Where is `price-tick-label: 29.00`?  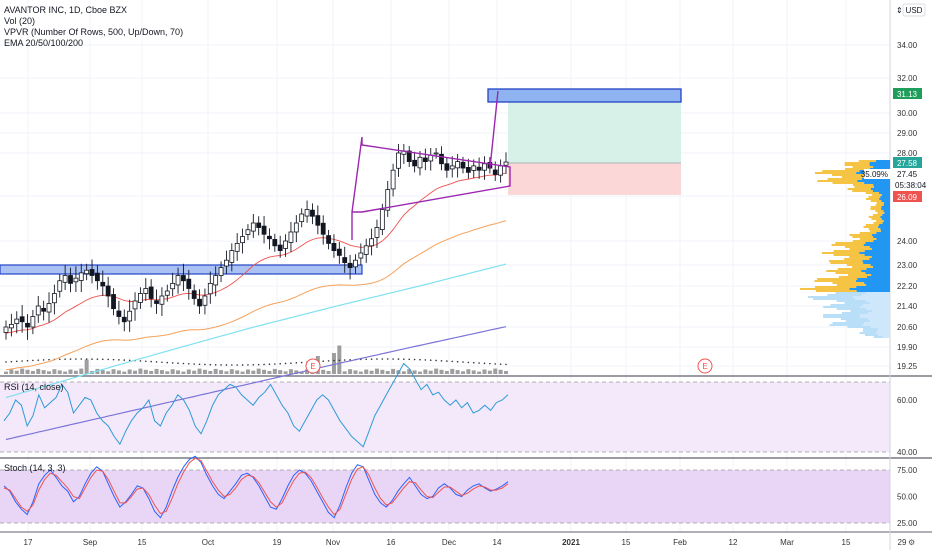 price-tick-label: 29.00 is located at coordinates (907, 133).